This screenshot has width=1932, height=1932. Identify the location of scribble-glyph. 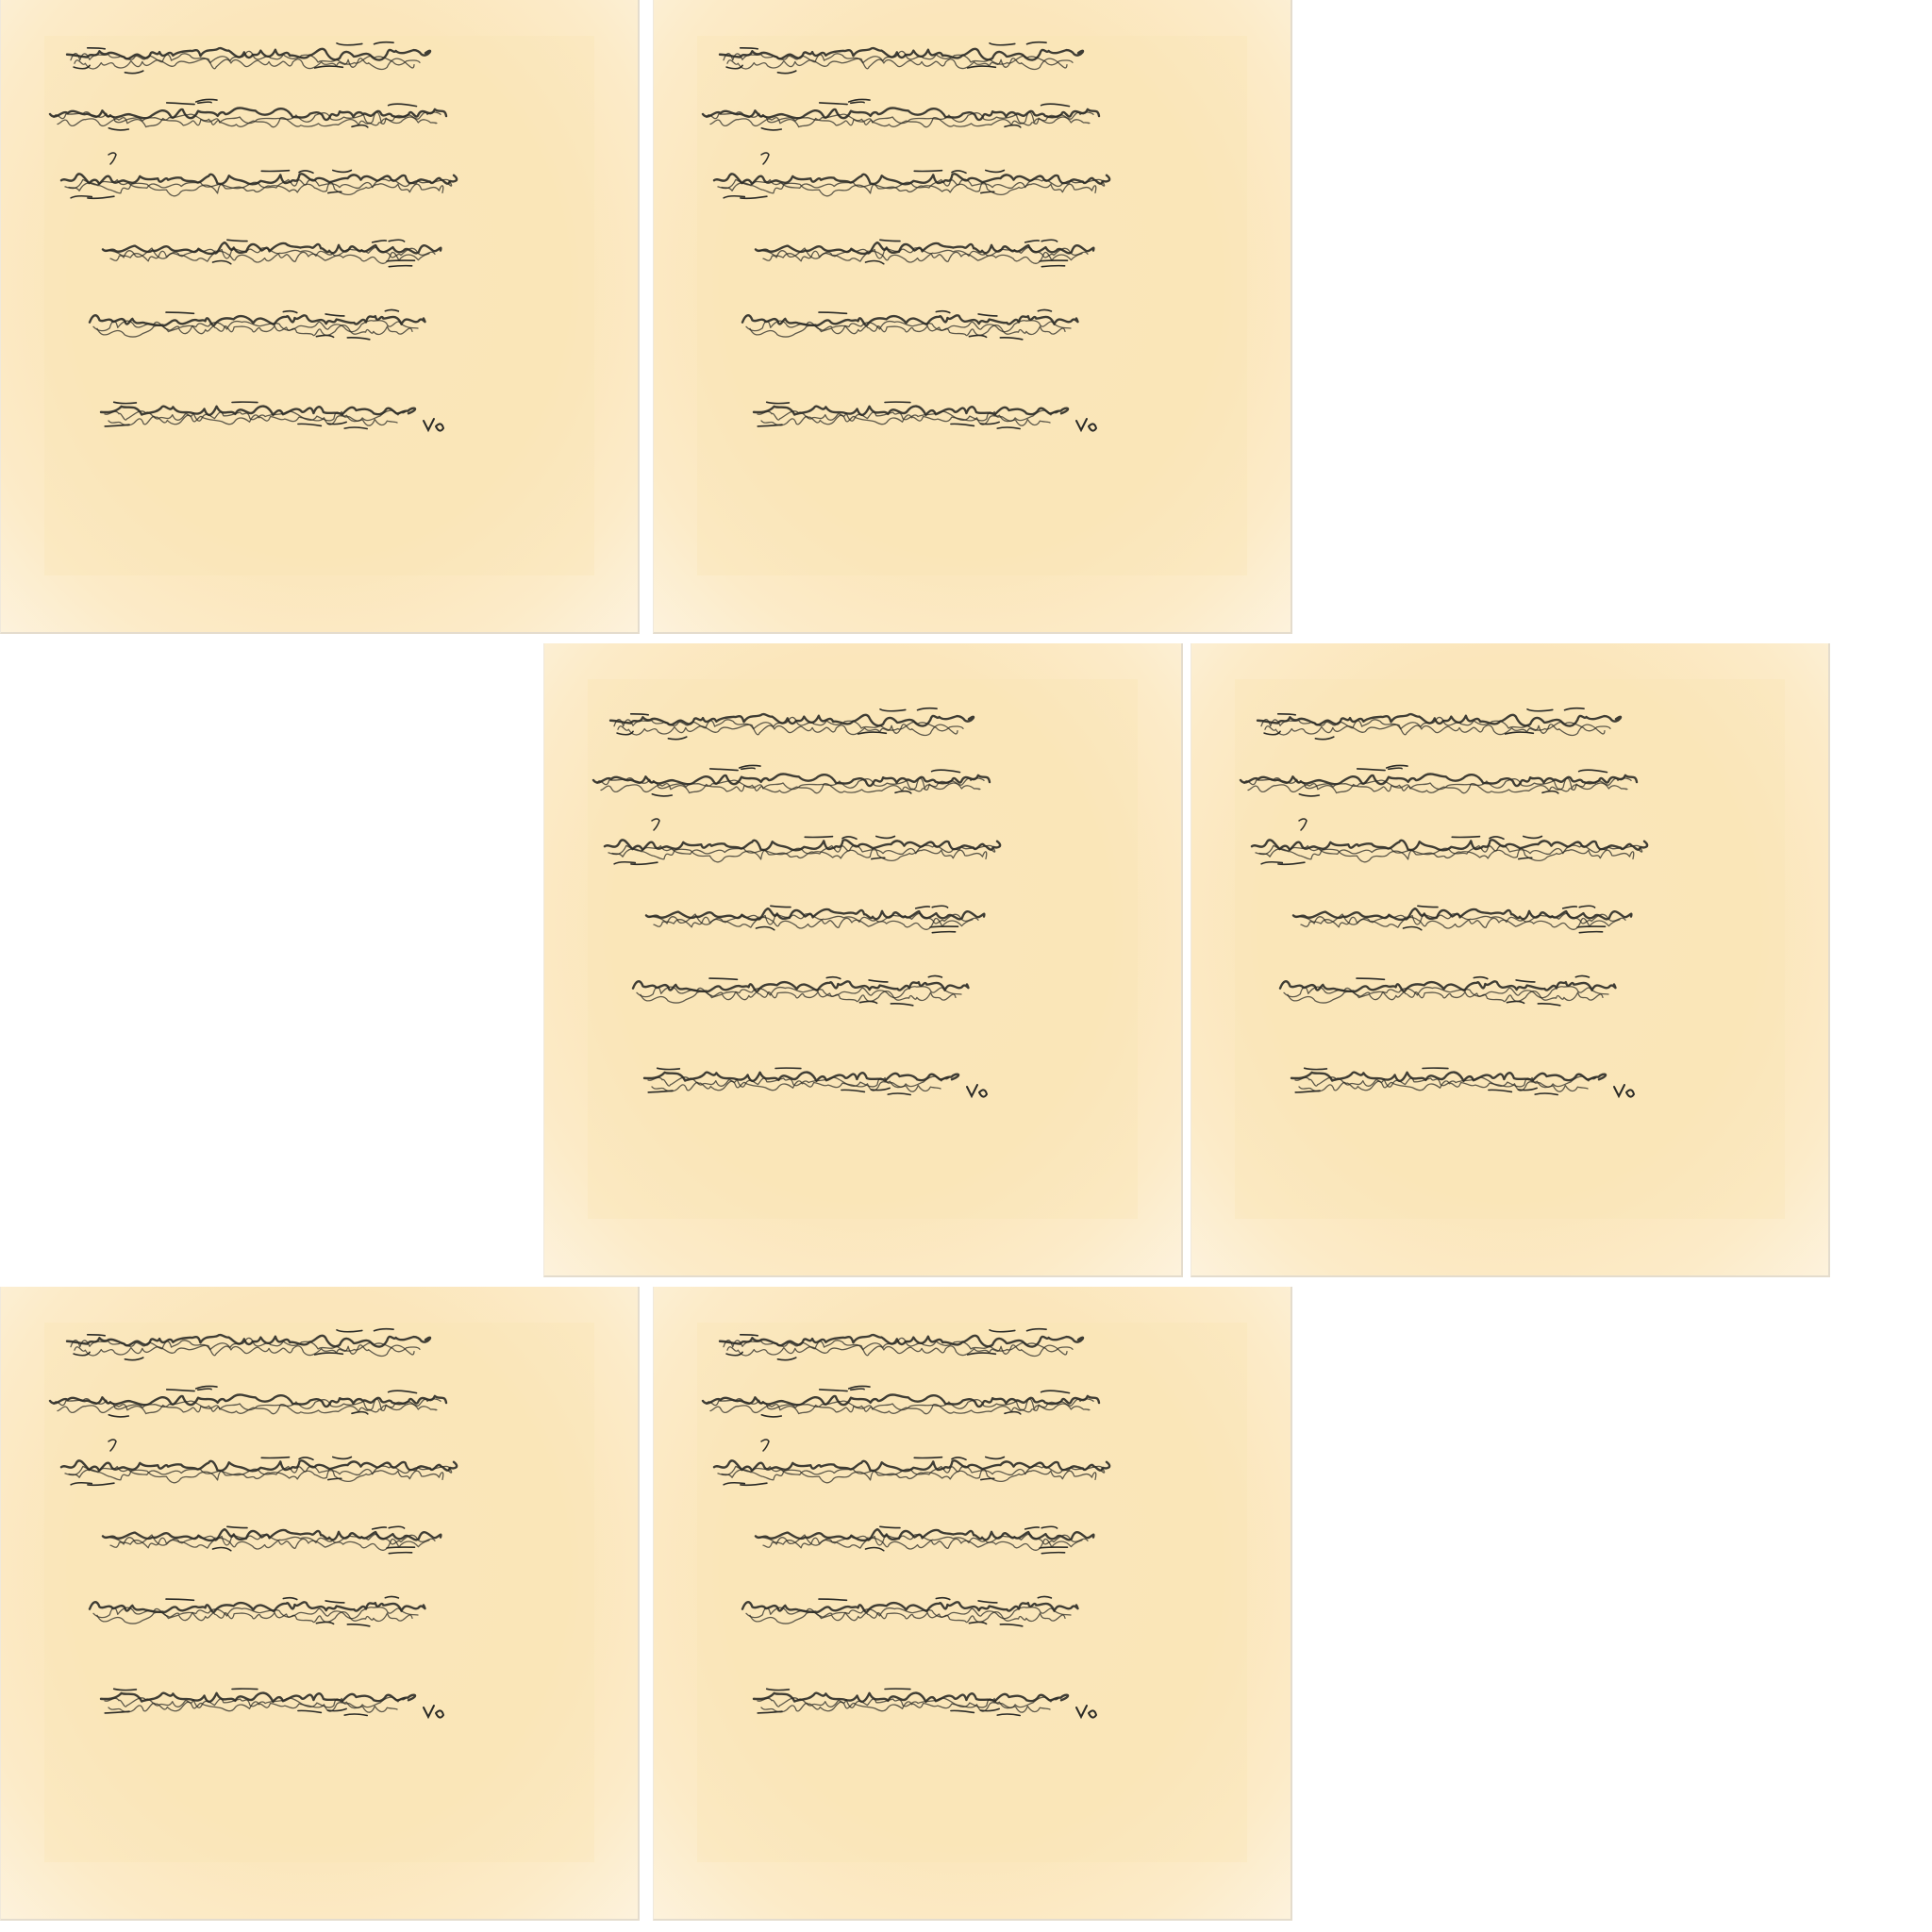
(765, 1446).